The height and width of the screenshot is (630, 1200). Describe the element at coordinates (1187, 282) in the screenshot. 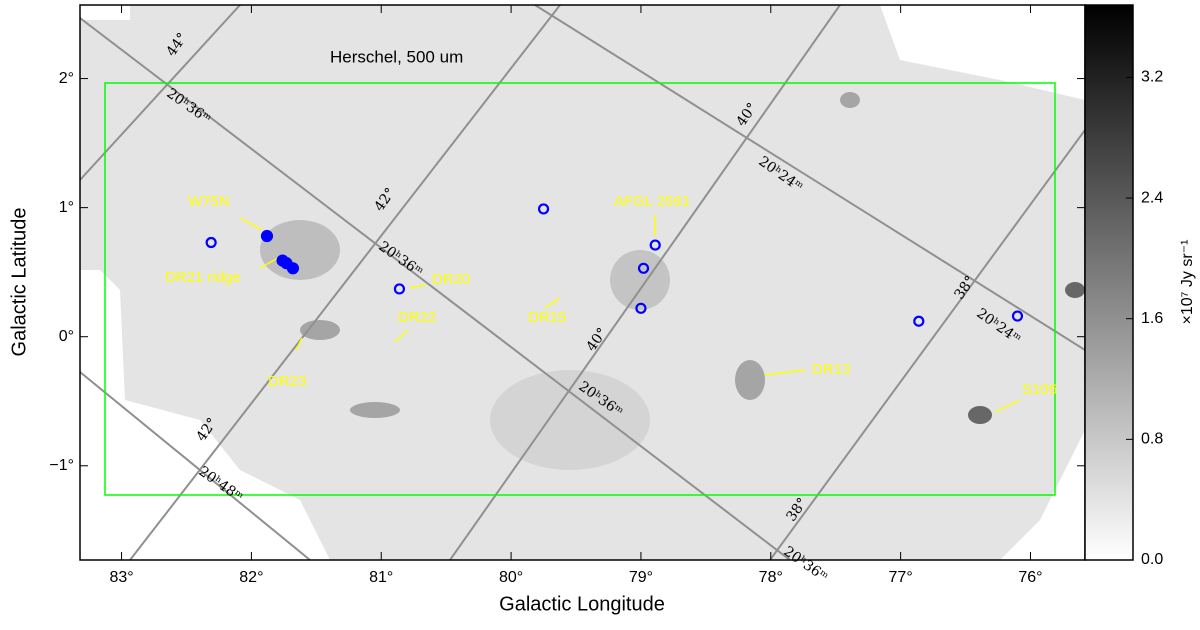

I see `colorbar-label: ×10⁷ Jy sr⁻¹` at that location.